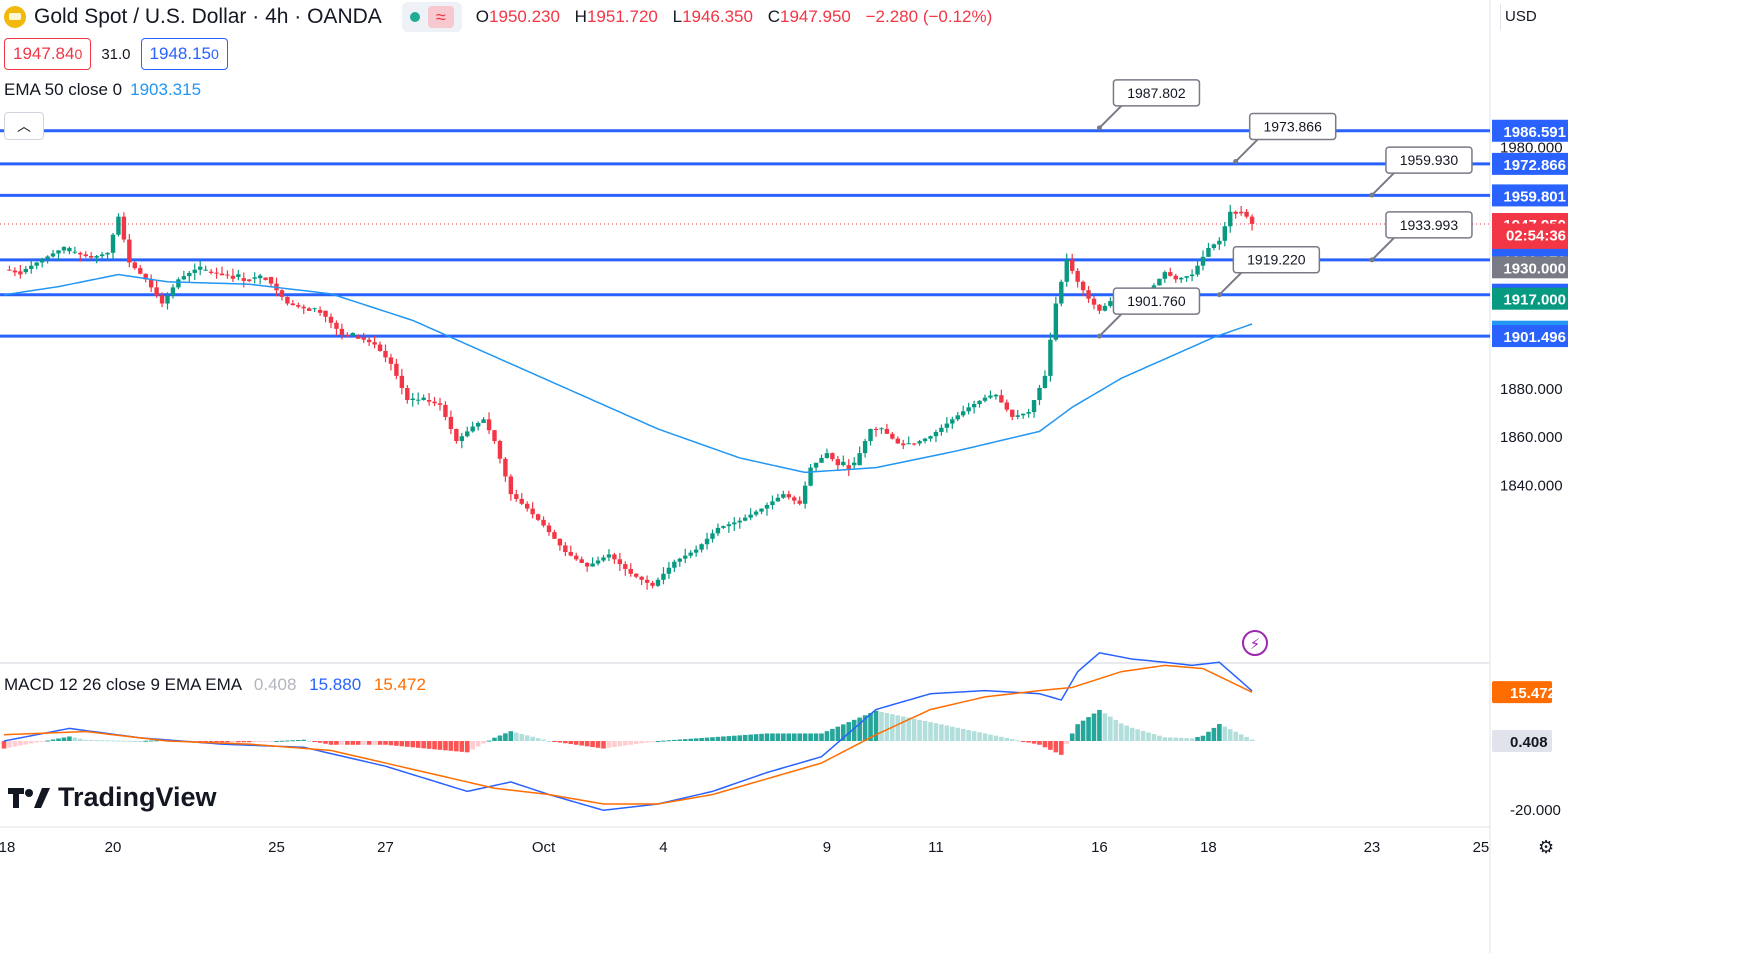 The width and height of the screenshot is (1740, 953). What do you see at coordinates (1522, 741) in the screenshot?
I see `macd-axis-label-bg` at bounding box center [1522, 741].